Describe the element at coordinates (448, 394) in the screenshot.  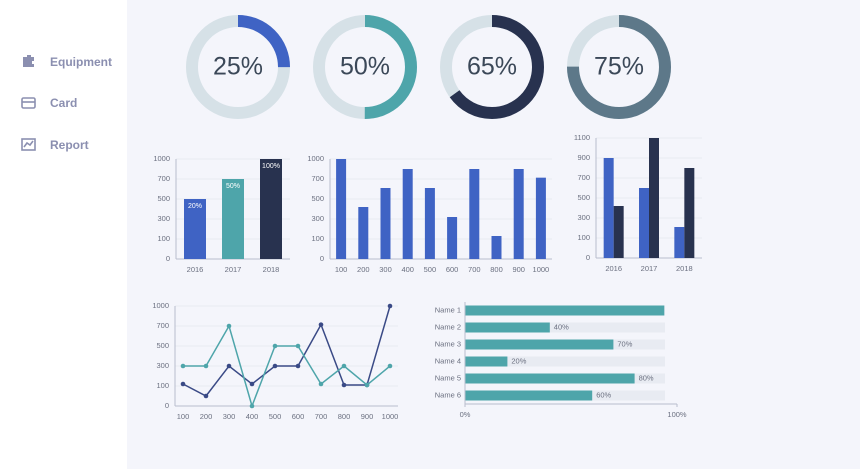
I see `category-label: Name 6` at that location.